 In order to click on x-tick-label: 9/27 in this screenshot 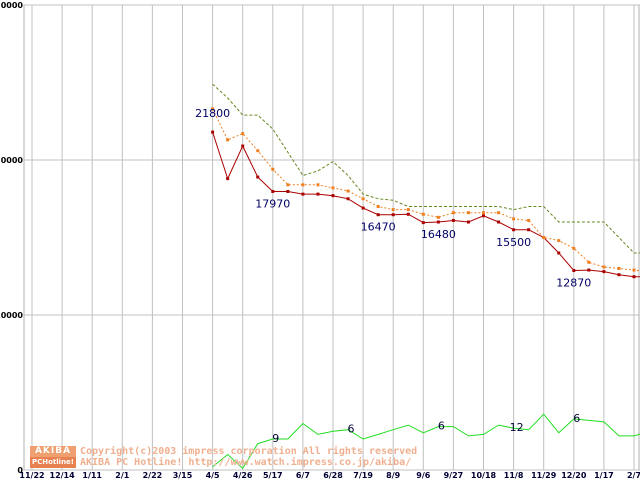, I will do `click(454, 475)`.